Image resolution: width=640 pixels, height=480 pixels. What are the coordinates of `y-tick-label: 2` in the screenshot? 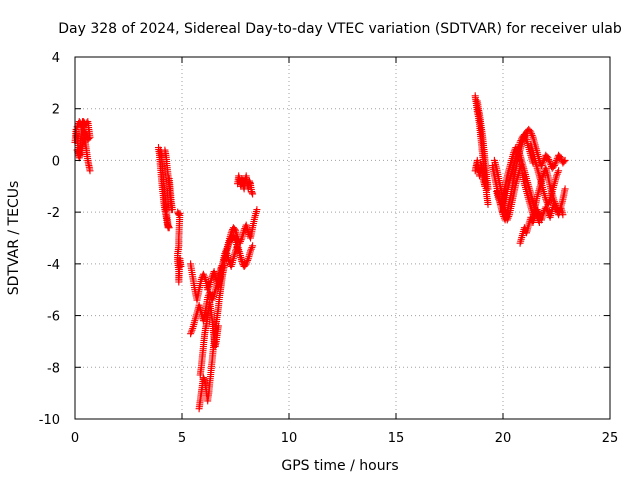 It's located at (56, 110).